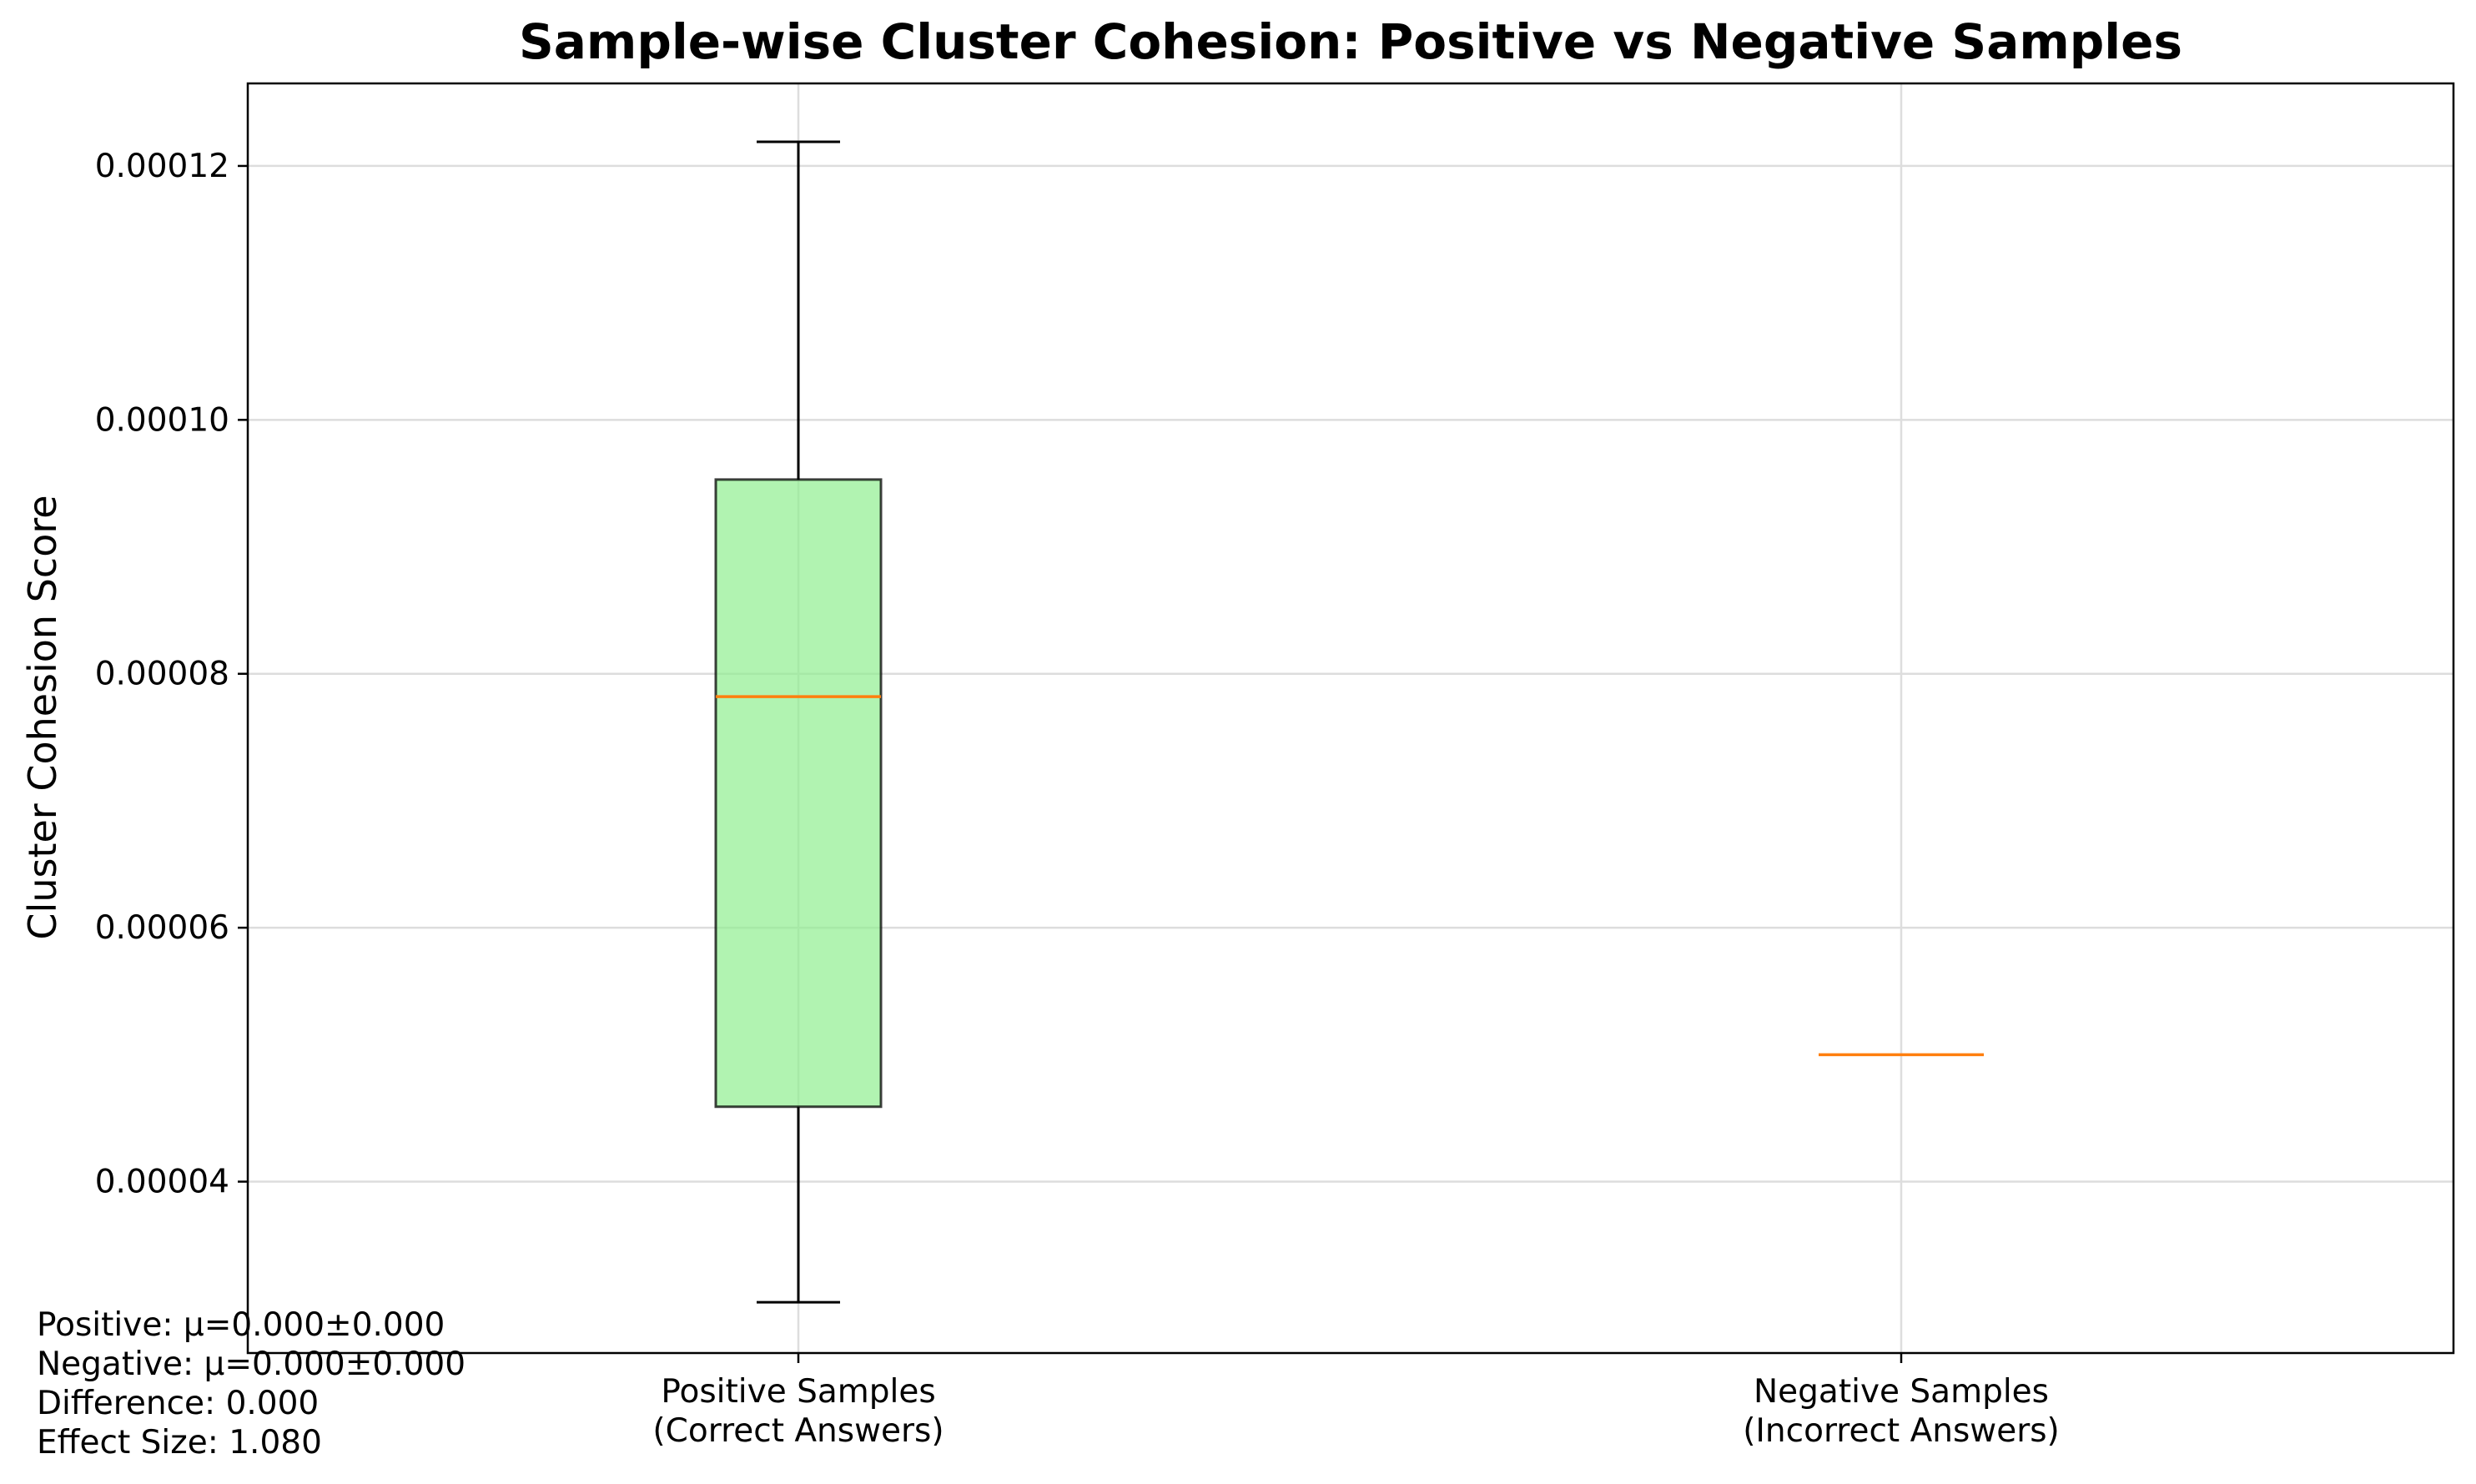  What do you see at coordinates (179, 1404) in the screenshot?
I see `stat-difference: Difference: 0.000` at bounding box center [179, 1404].